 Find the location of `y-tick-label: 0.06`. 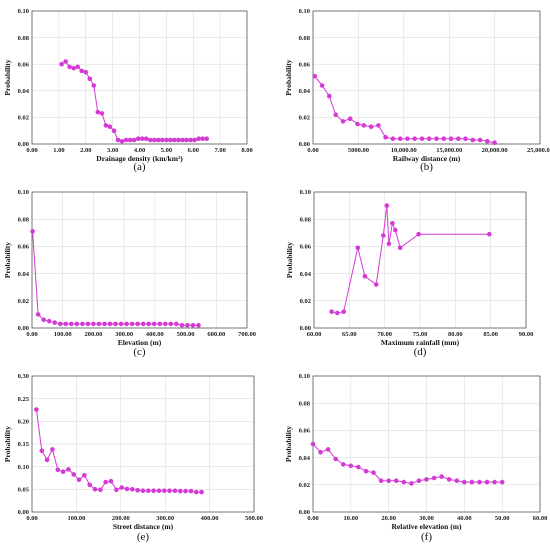

y-tick-label: 0.06 is located at coordinates (24, 247).